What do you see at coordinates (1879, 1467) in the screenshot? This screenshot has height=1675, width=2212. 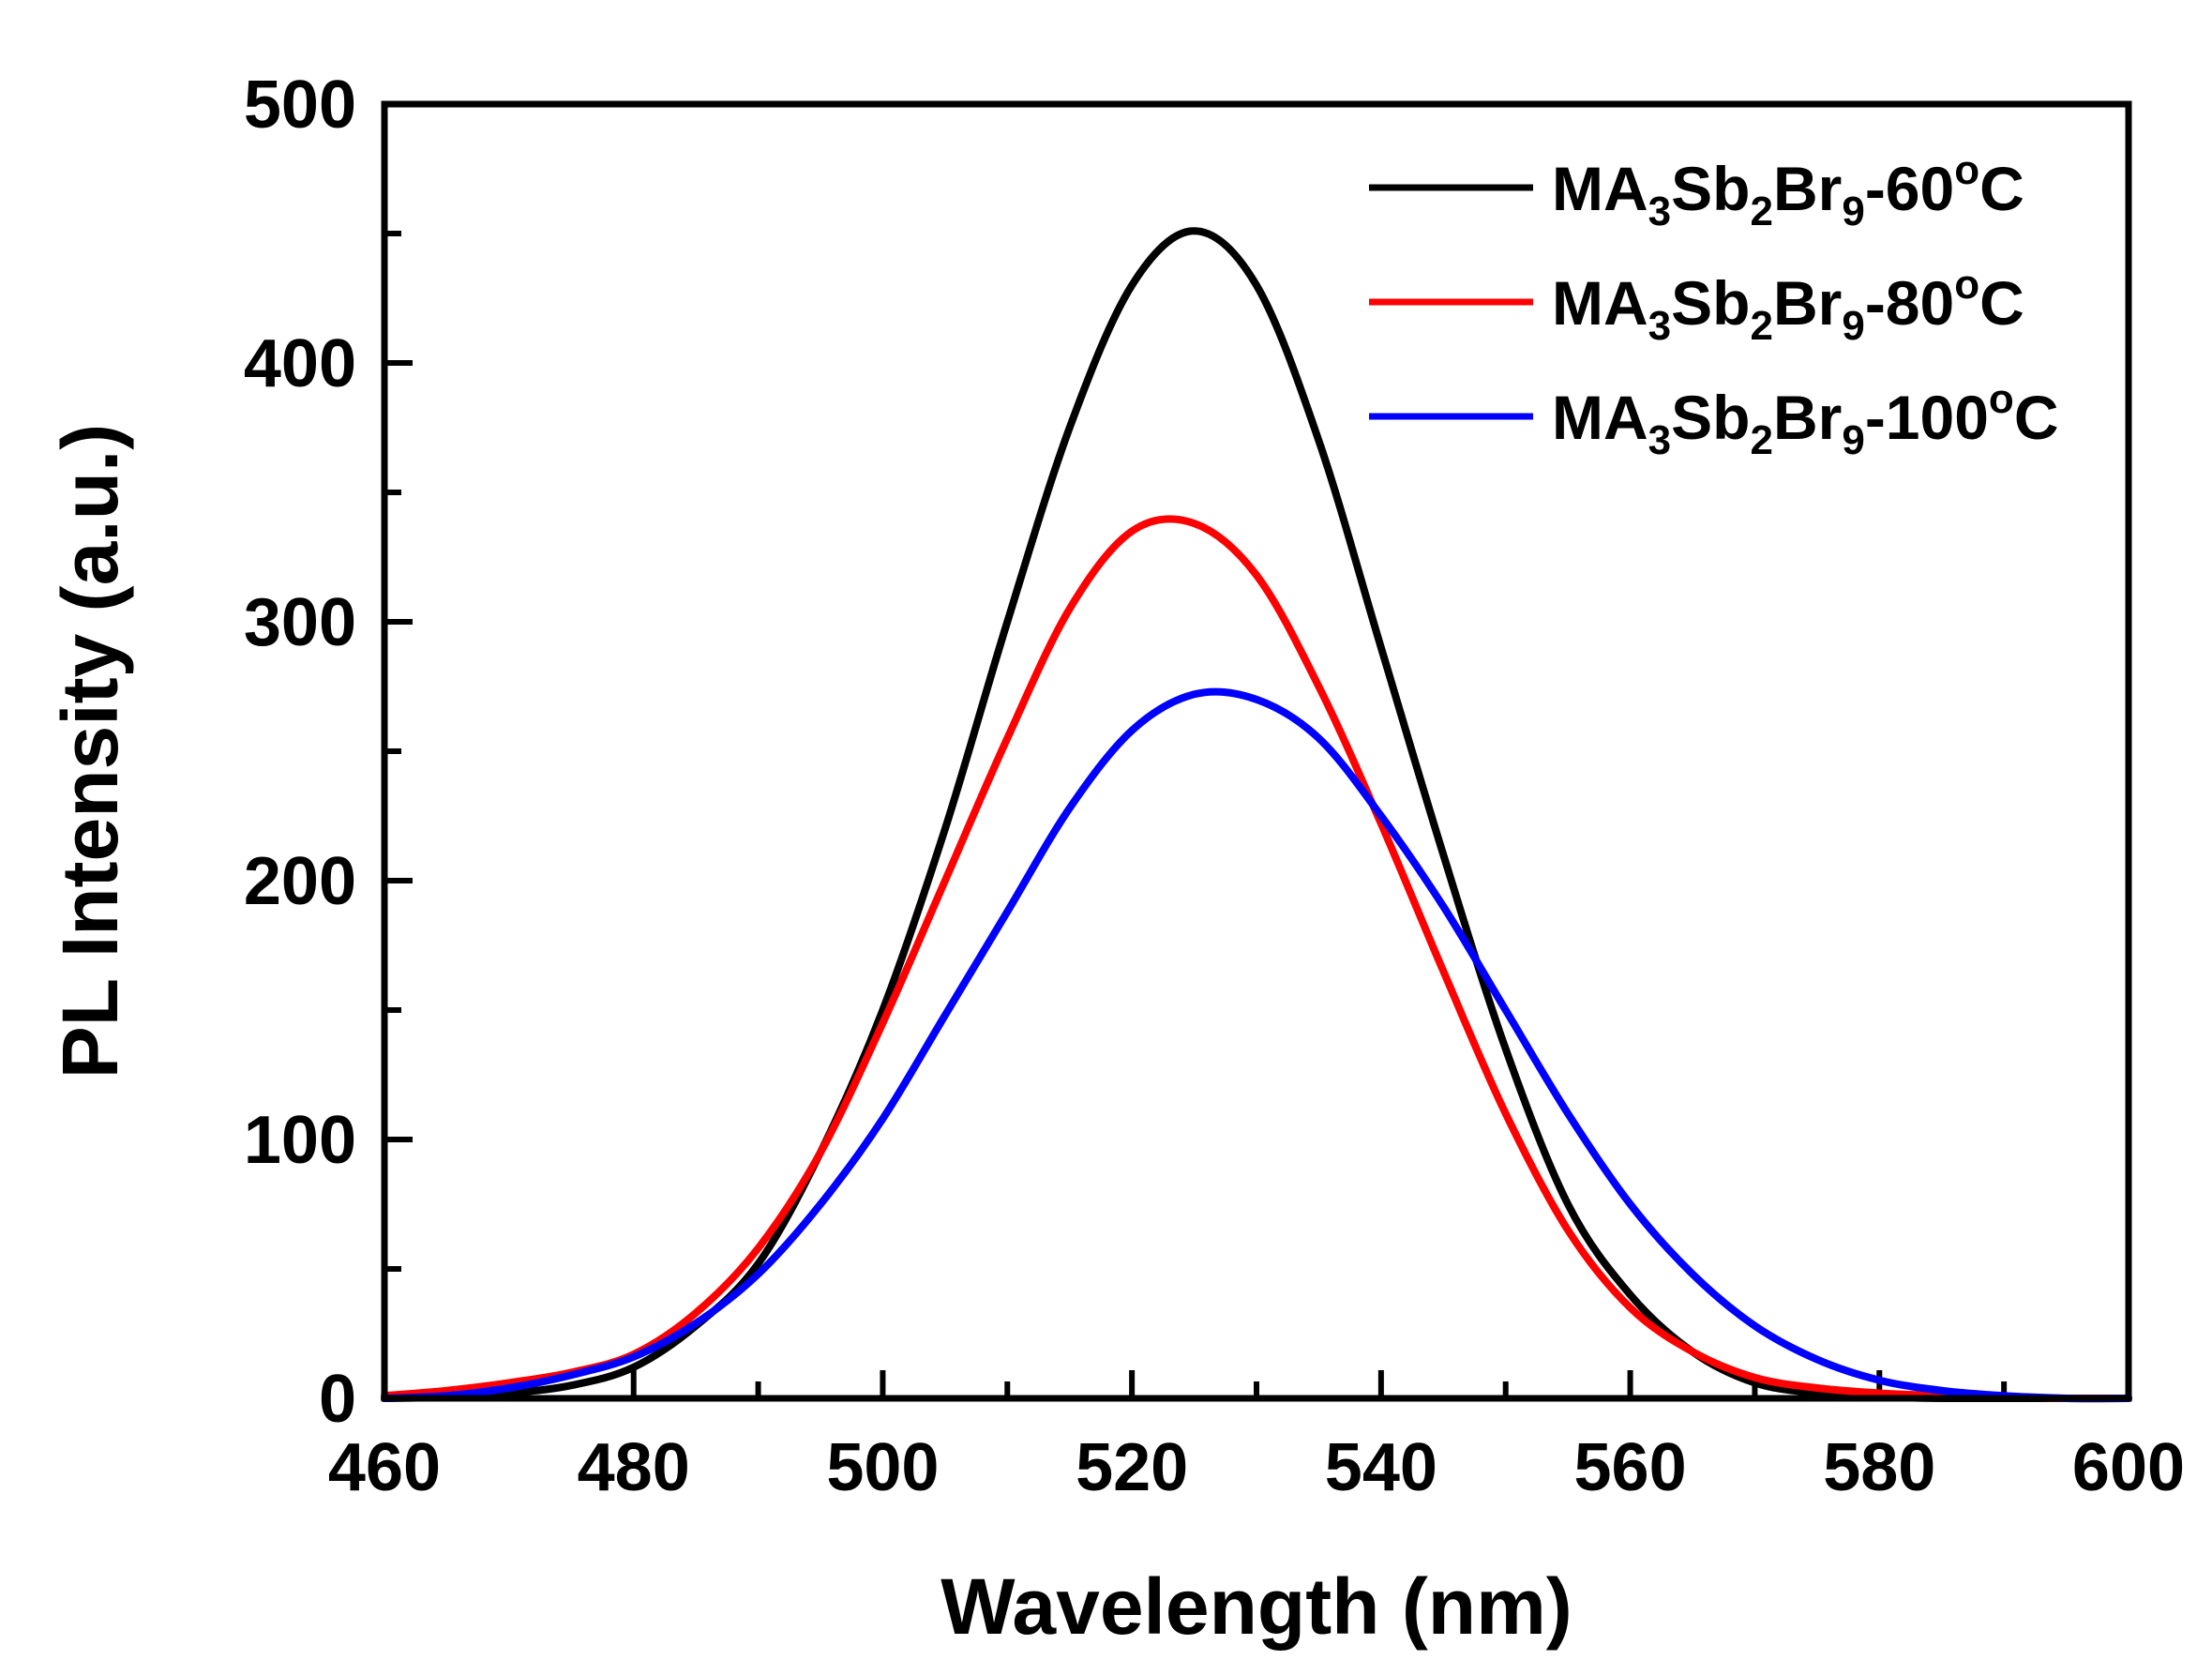 I see `x-tick-label: 580` at bounding box center [1879, 1467].